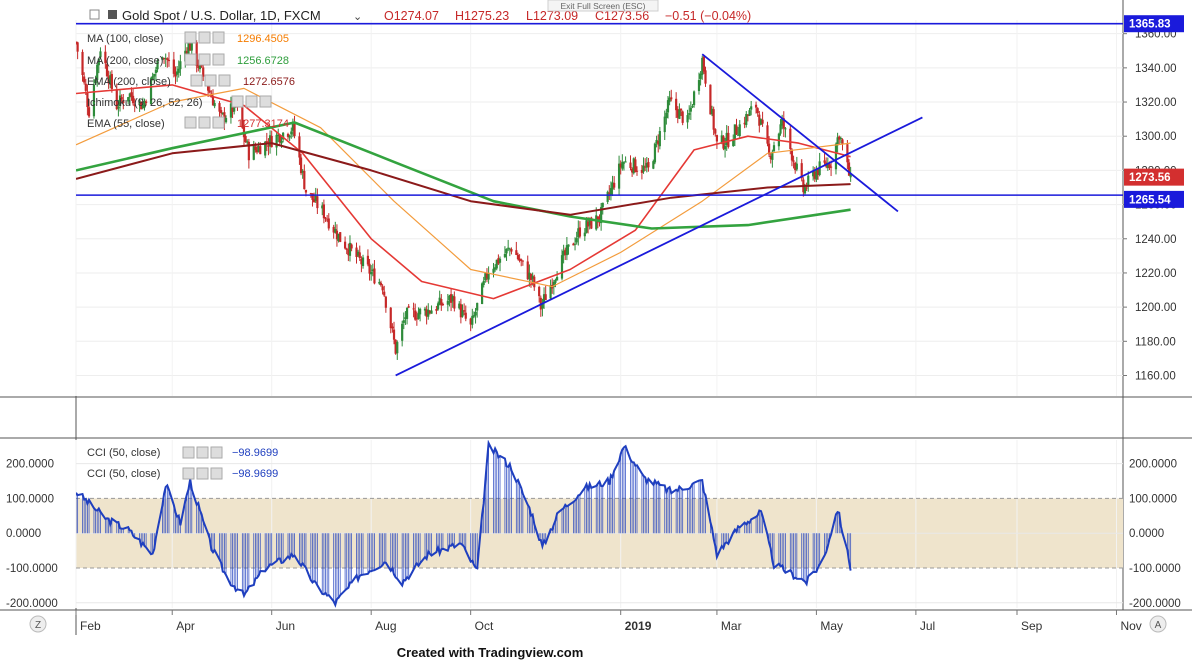  I want to click on collapse-icon, so click(94, 14).